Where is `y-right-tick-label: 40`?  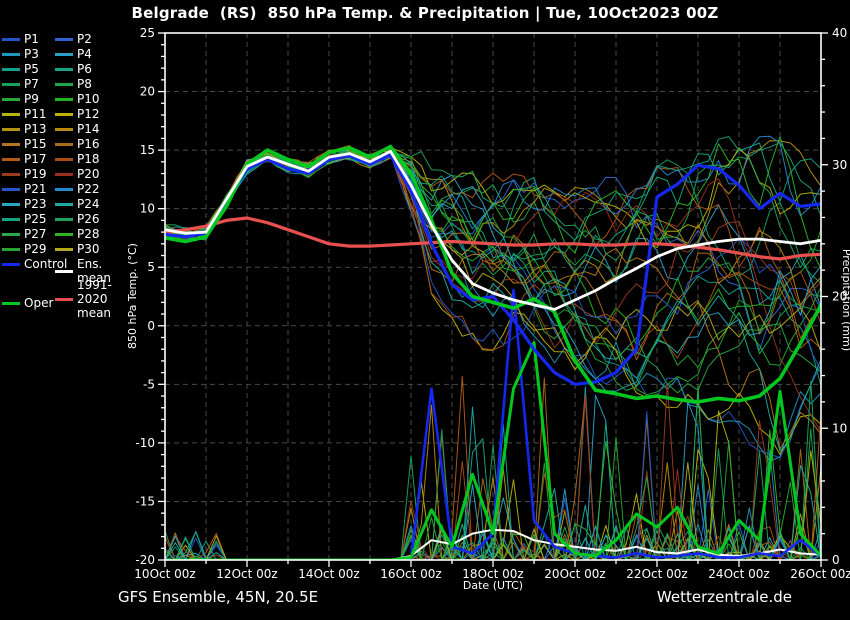 y-right-tick-label: 40 is located at coordinates (839, 33).